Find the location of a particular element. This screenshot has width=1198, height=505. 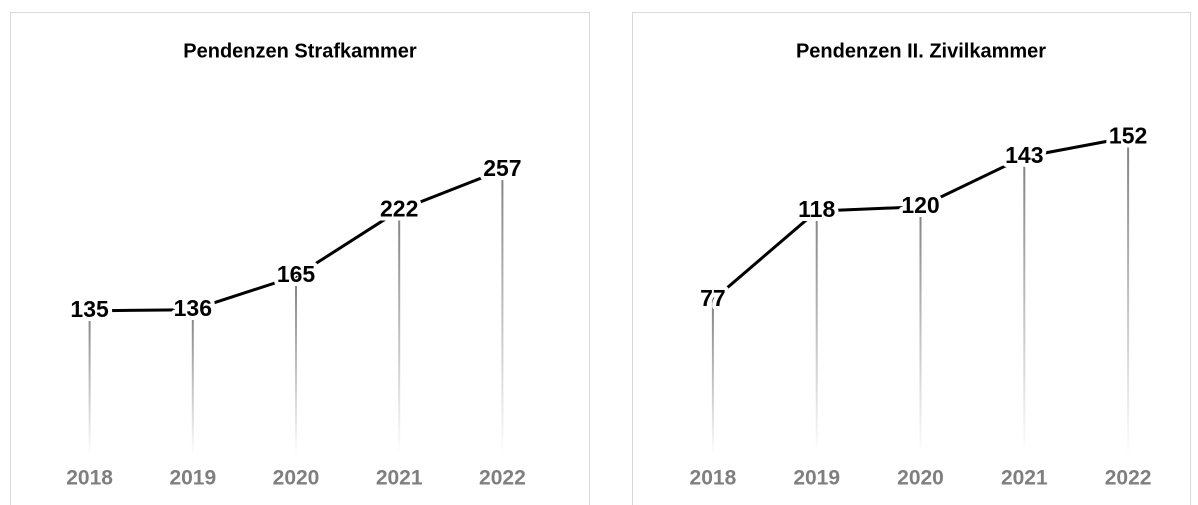

data-label: 135 is located at coordinates (89, 309).